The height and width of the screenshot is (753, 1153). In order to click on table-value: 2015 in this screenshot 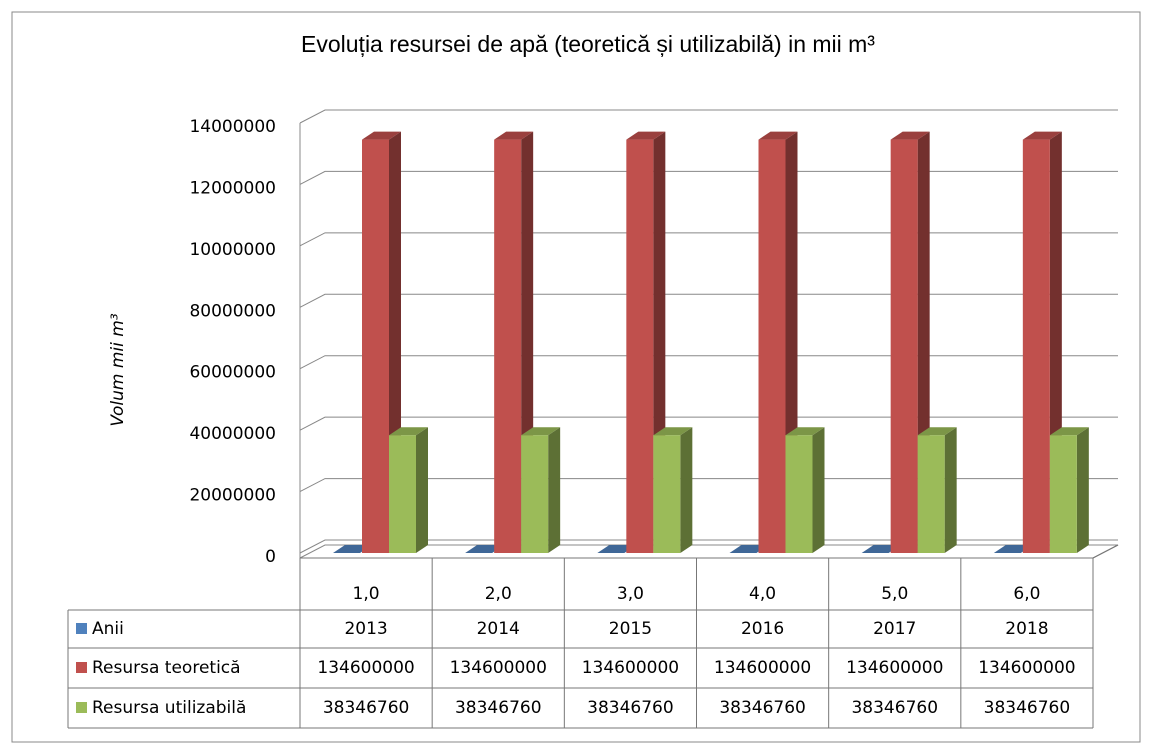, I will do `click(630, 629)`.